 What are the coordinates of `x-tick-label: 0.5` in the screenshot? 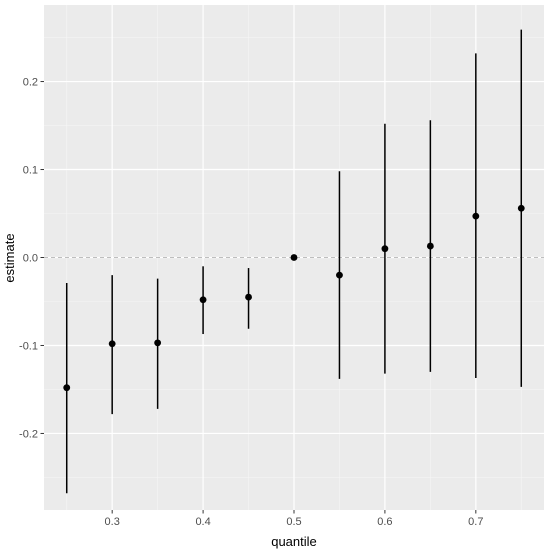 It's located at (293, 522).